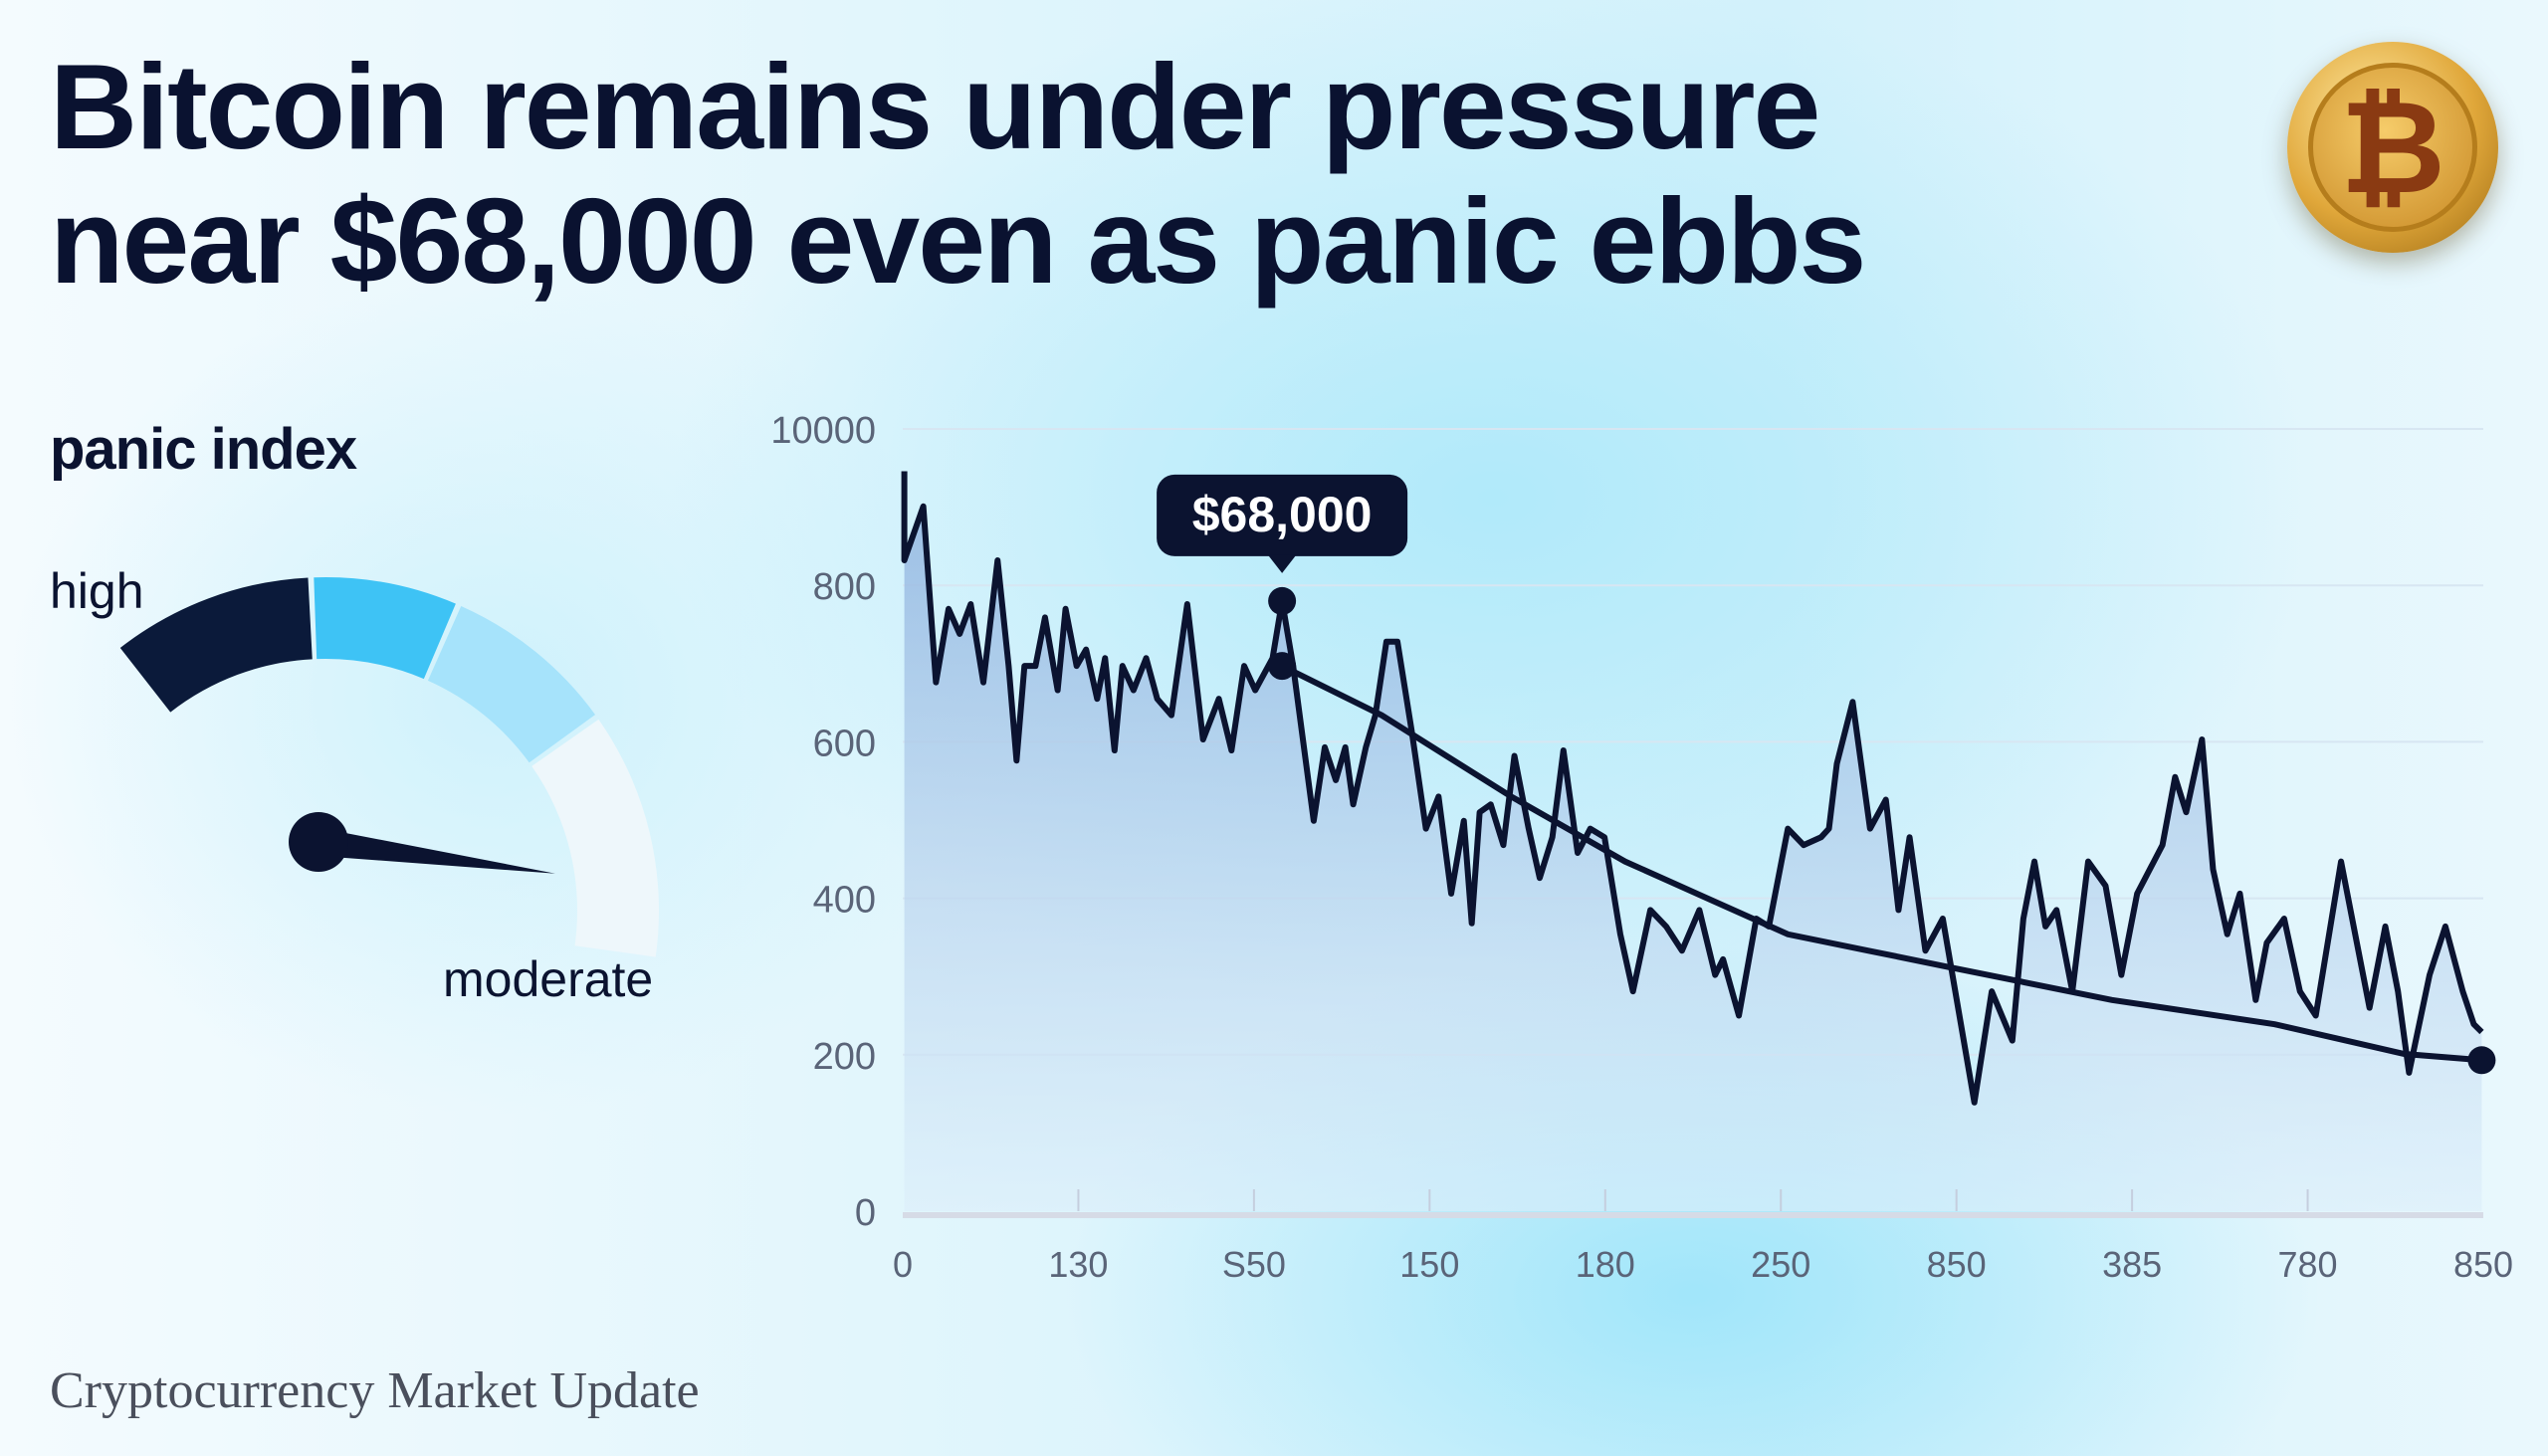 This screenshot has width=2548, height=1456. What do you see at coordinates (2308, 1264) in the screenshot?
I see `x-tick-label: 780` at bounding box center [2308, 1264].